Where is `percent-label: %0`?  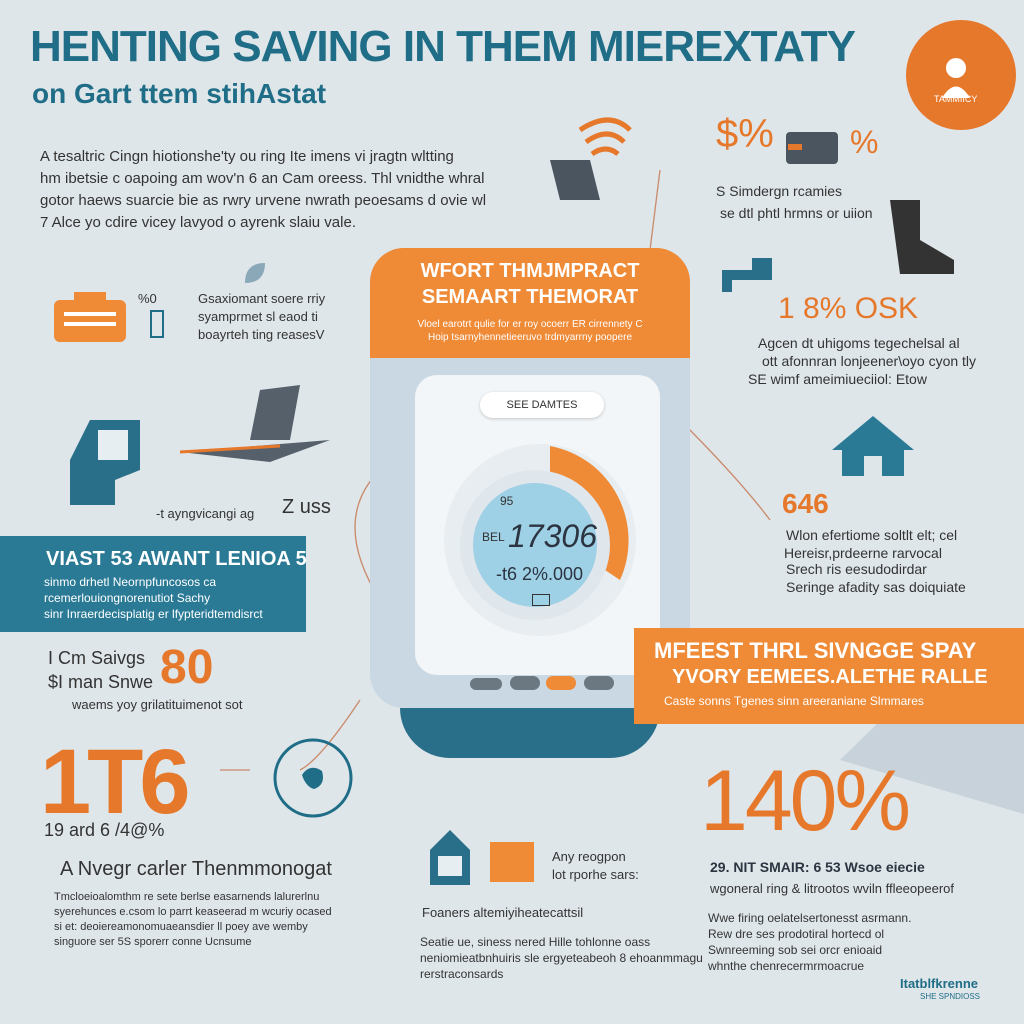 percent-label: %0 is located at coordinates (147, 298).